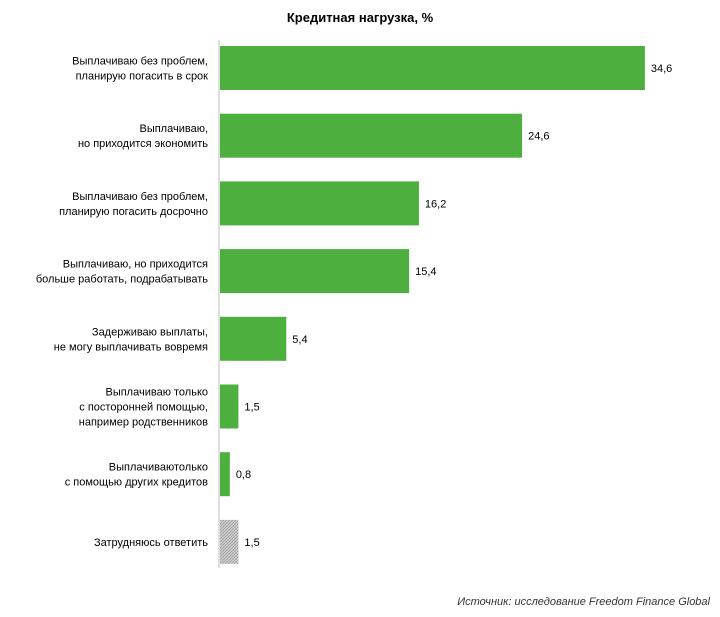 The image size is (720, 617). I want to click on category-label-5-line-1: с посторонней помощью,, so click(143, 408).